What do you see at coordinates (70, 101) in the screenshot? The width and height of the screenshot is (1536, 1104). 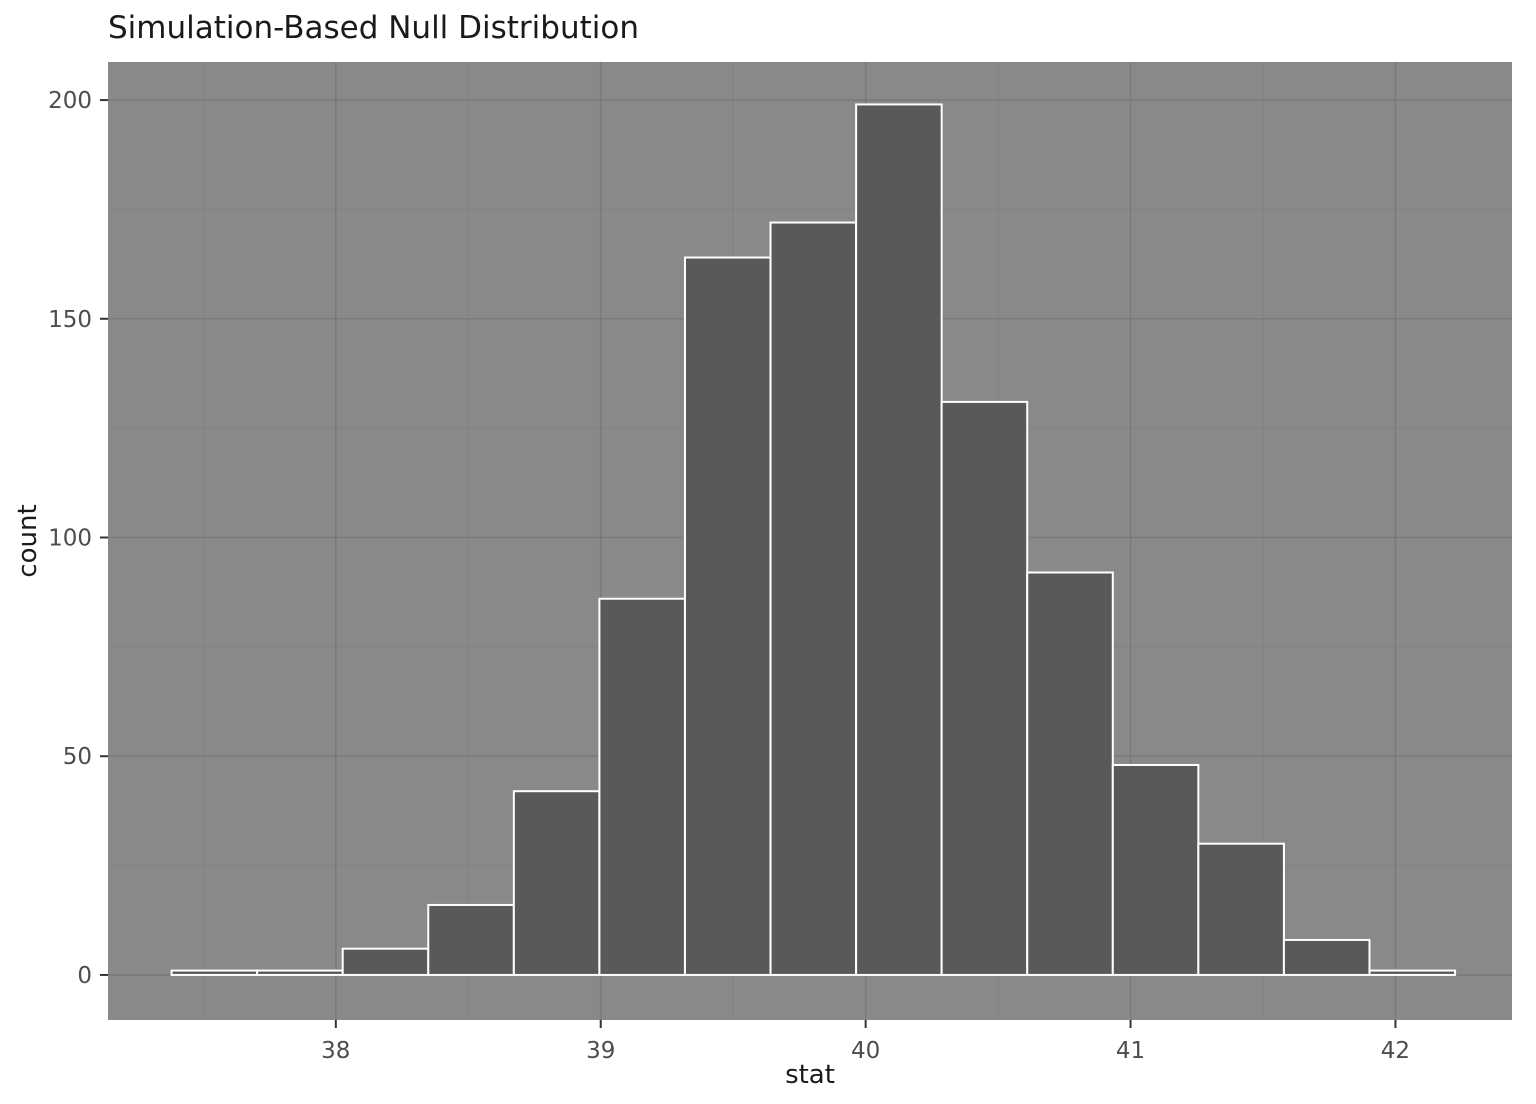 I see `y-tick-label: 200` at bounding box center [70, 101].